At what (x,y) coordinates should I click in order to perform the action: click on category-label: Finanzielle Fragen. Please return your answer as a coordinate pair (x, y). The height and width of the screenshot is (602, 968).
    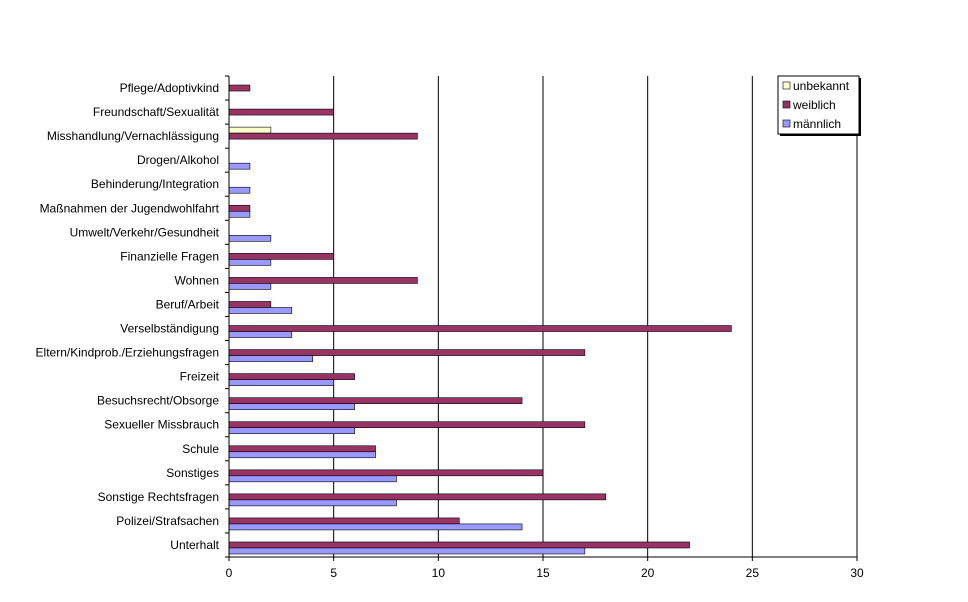
    Looking at the image, I should click on (169, 256).